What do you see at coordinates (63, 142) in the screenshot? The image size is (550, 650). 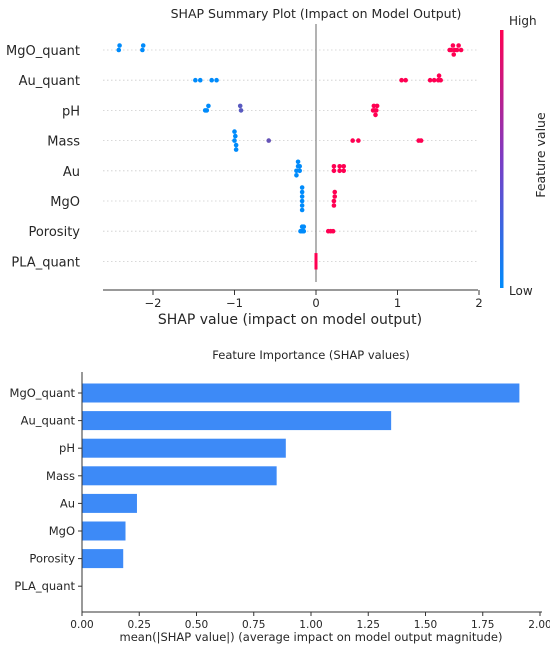 I see `summary-feature-label: Mass` at bounding box center [63, 142].